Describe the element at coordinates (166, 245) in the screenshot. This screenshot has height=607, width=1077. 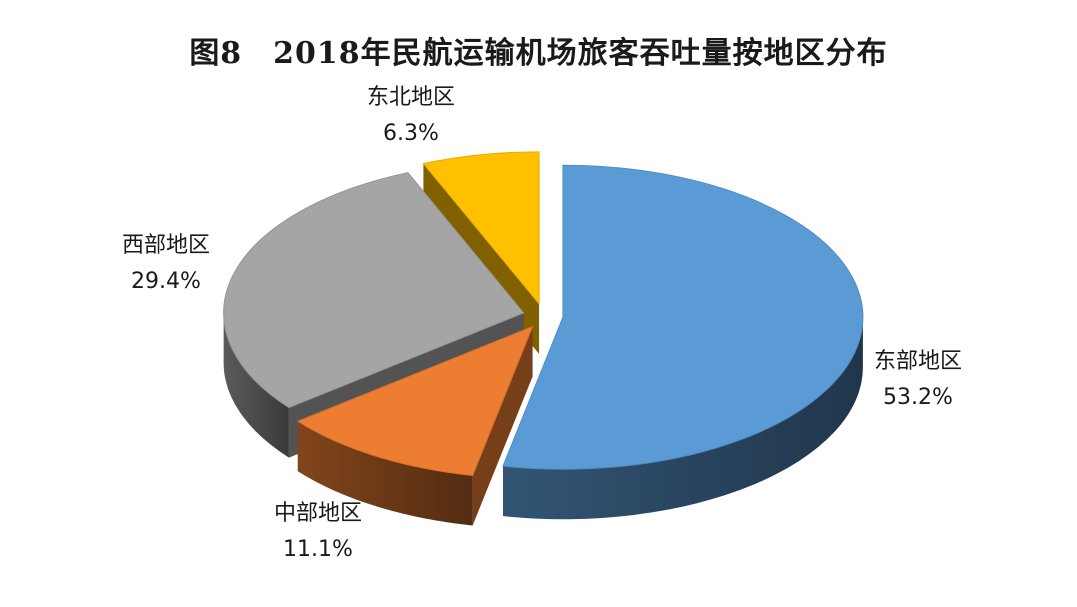
I see `slice-name-west: 西部地区` at that location.